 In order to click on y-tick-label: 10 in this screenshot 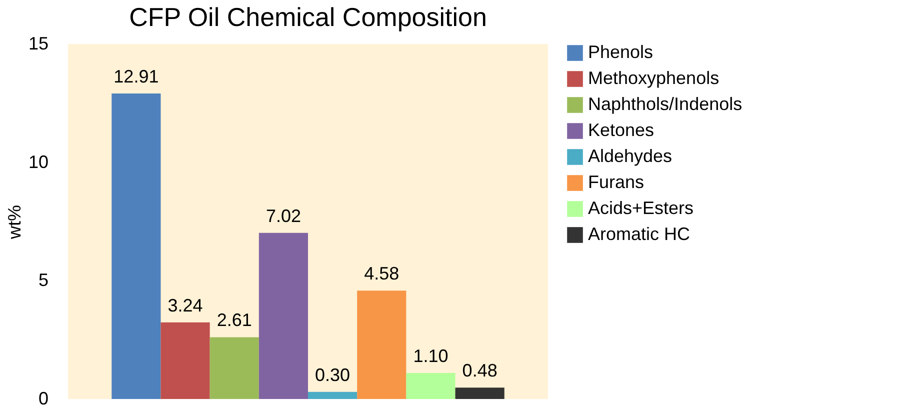, I will do `click(38, 162)`.